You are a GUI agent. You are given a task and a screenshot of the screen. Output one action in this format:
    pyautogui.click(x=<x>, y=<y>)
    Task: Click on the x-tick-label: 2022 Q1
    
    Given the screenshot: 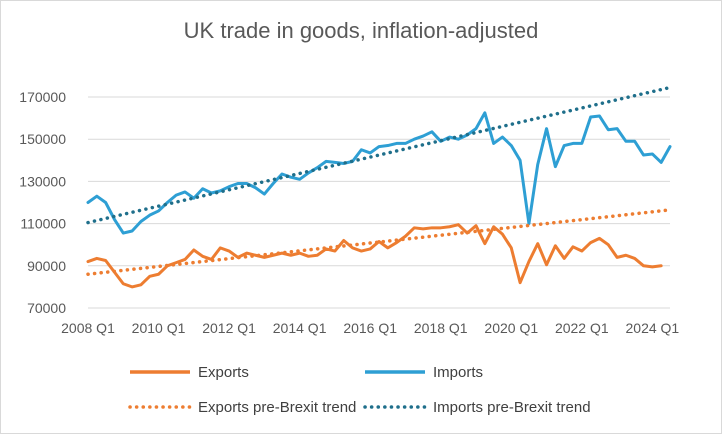 What is the action you would take?
    pyautogui.click(x=582, y=328)
    